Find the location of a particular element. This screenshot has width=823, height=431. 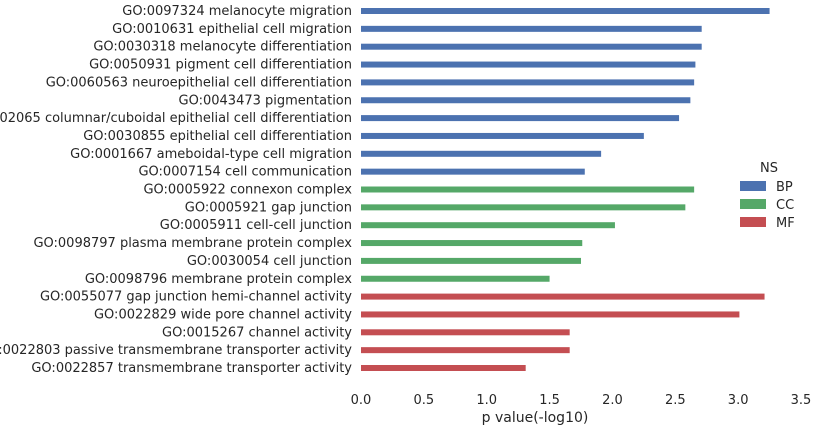

x-axis-ticks: 0.0 0.5 1.0 1.5 2.0 2.5 3.0 3.5 is located at coordinates (581, 400).